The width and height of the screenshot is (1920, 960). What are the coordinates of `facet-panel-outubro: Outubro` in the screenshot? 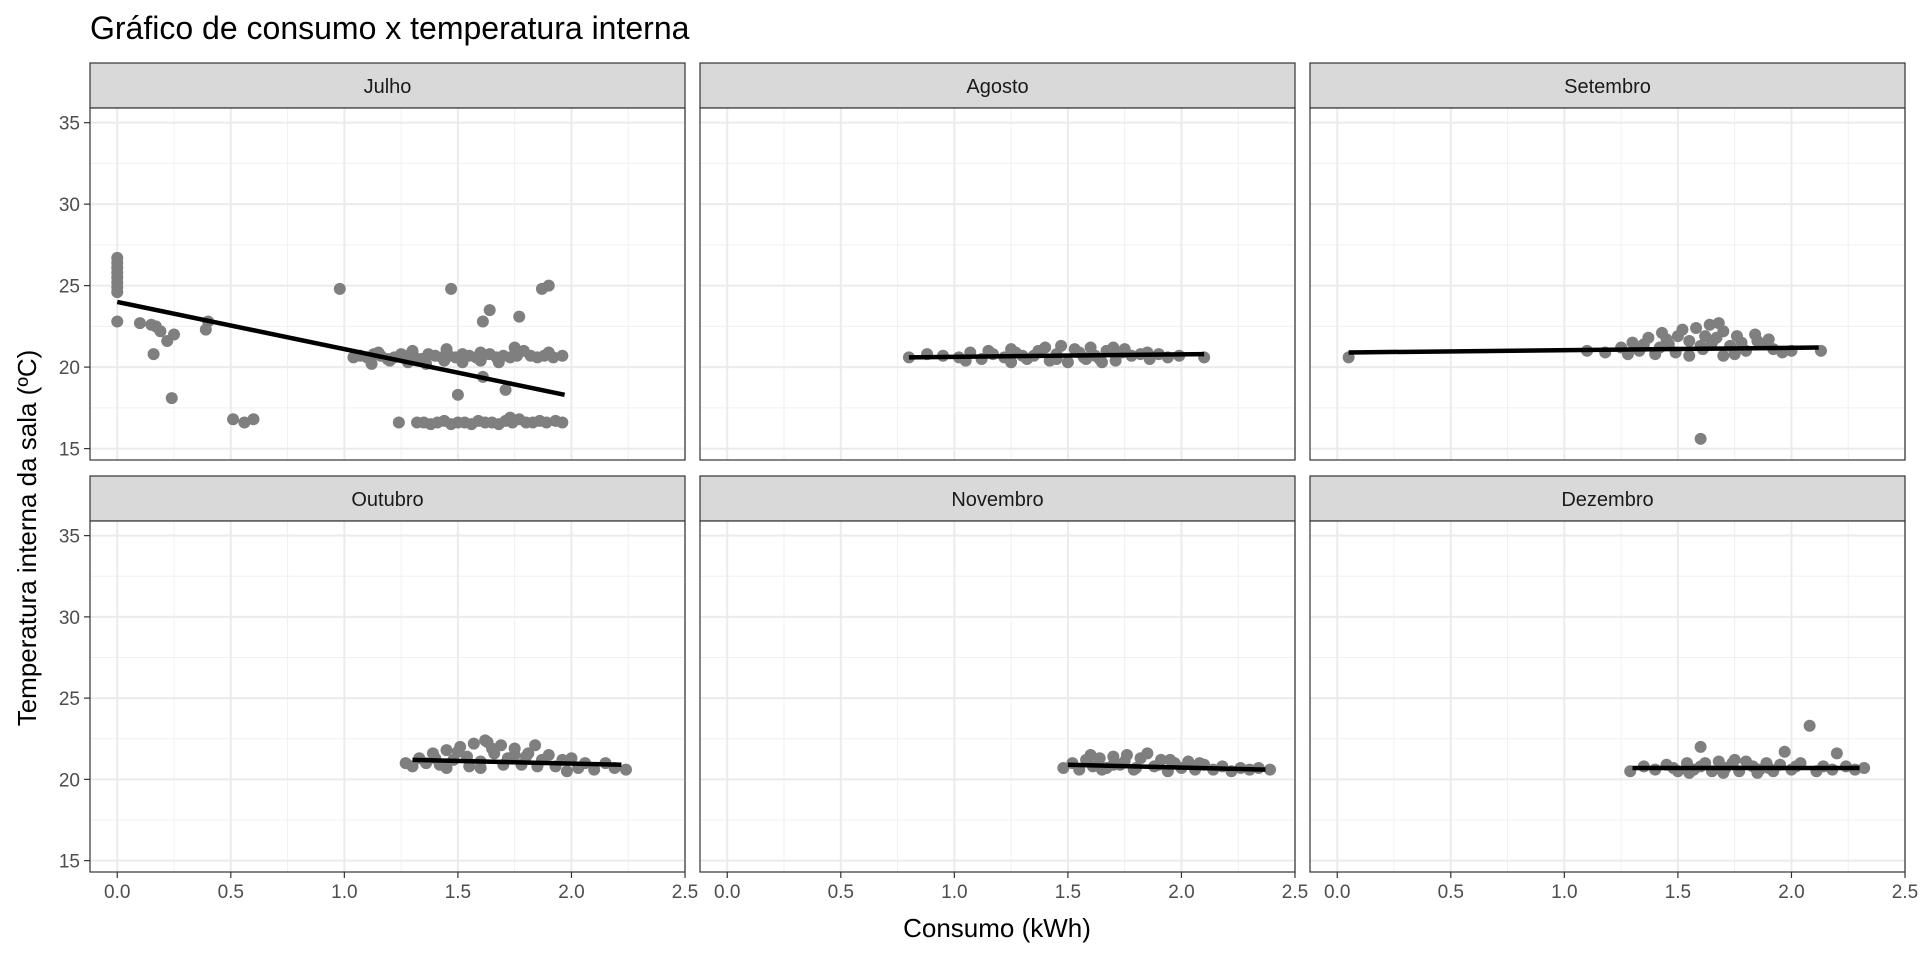 It's located at (387, 674).